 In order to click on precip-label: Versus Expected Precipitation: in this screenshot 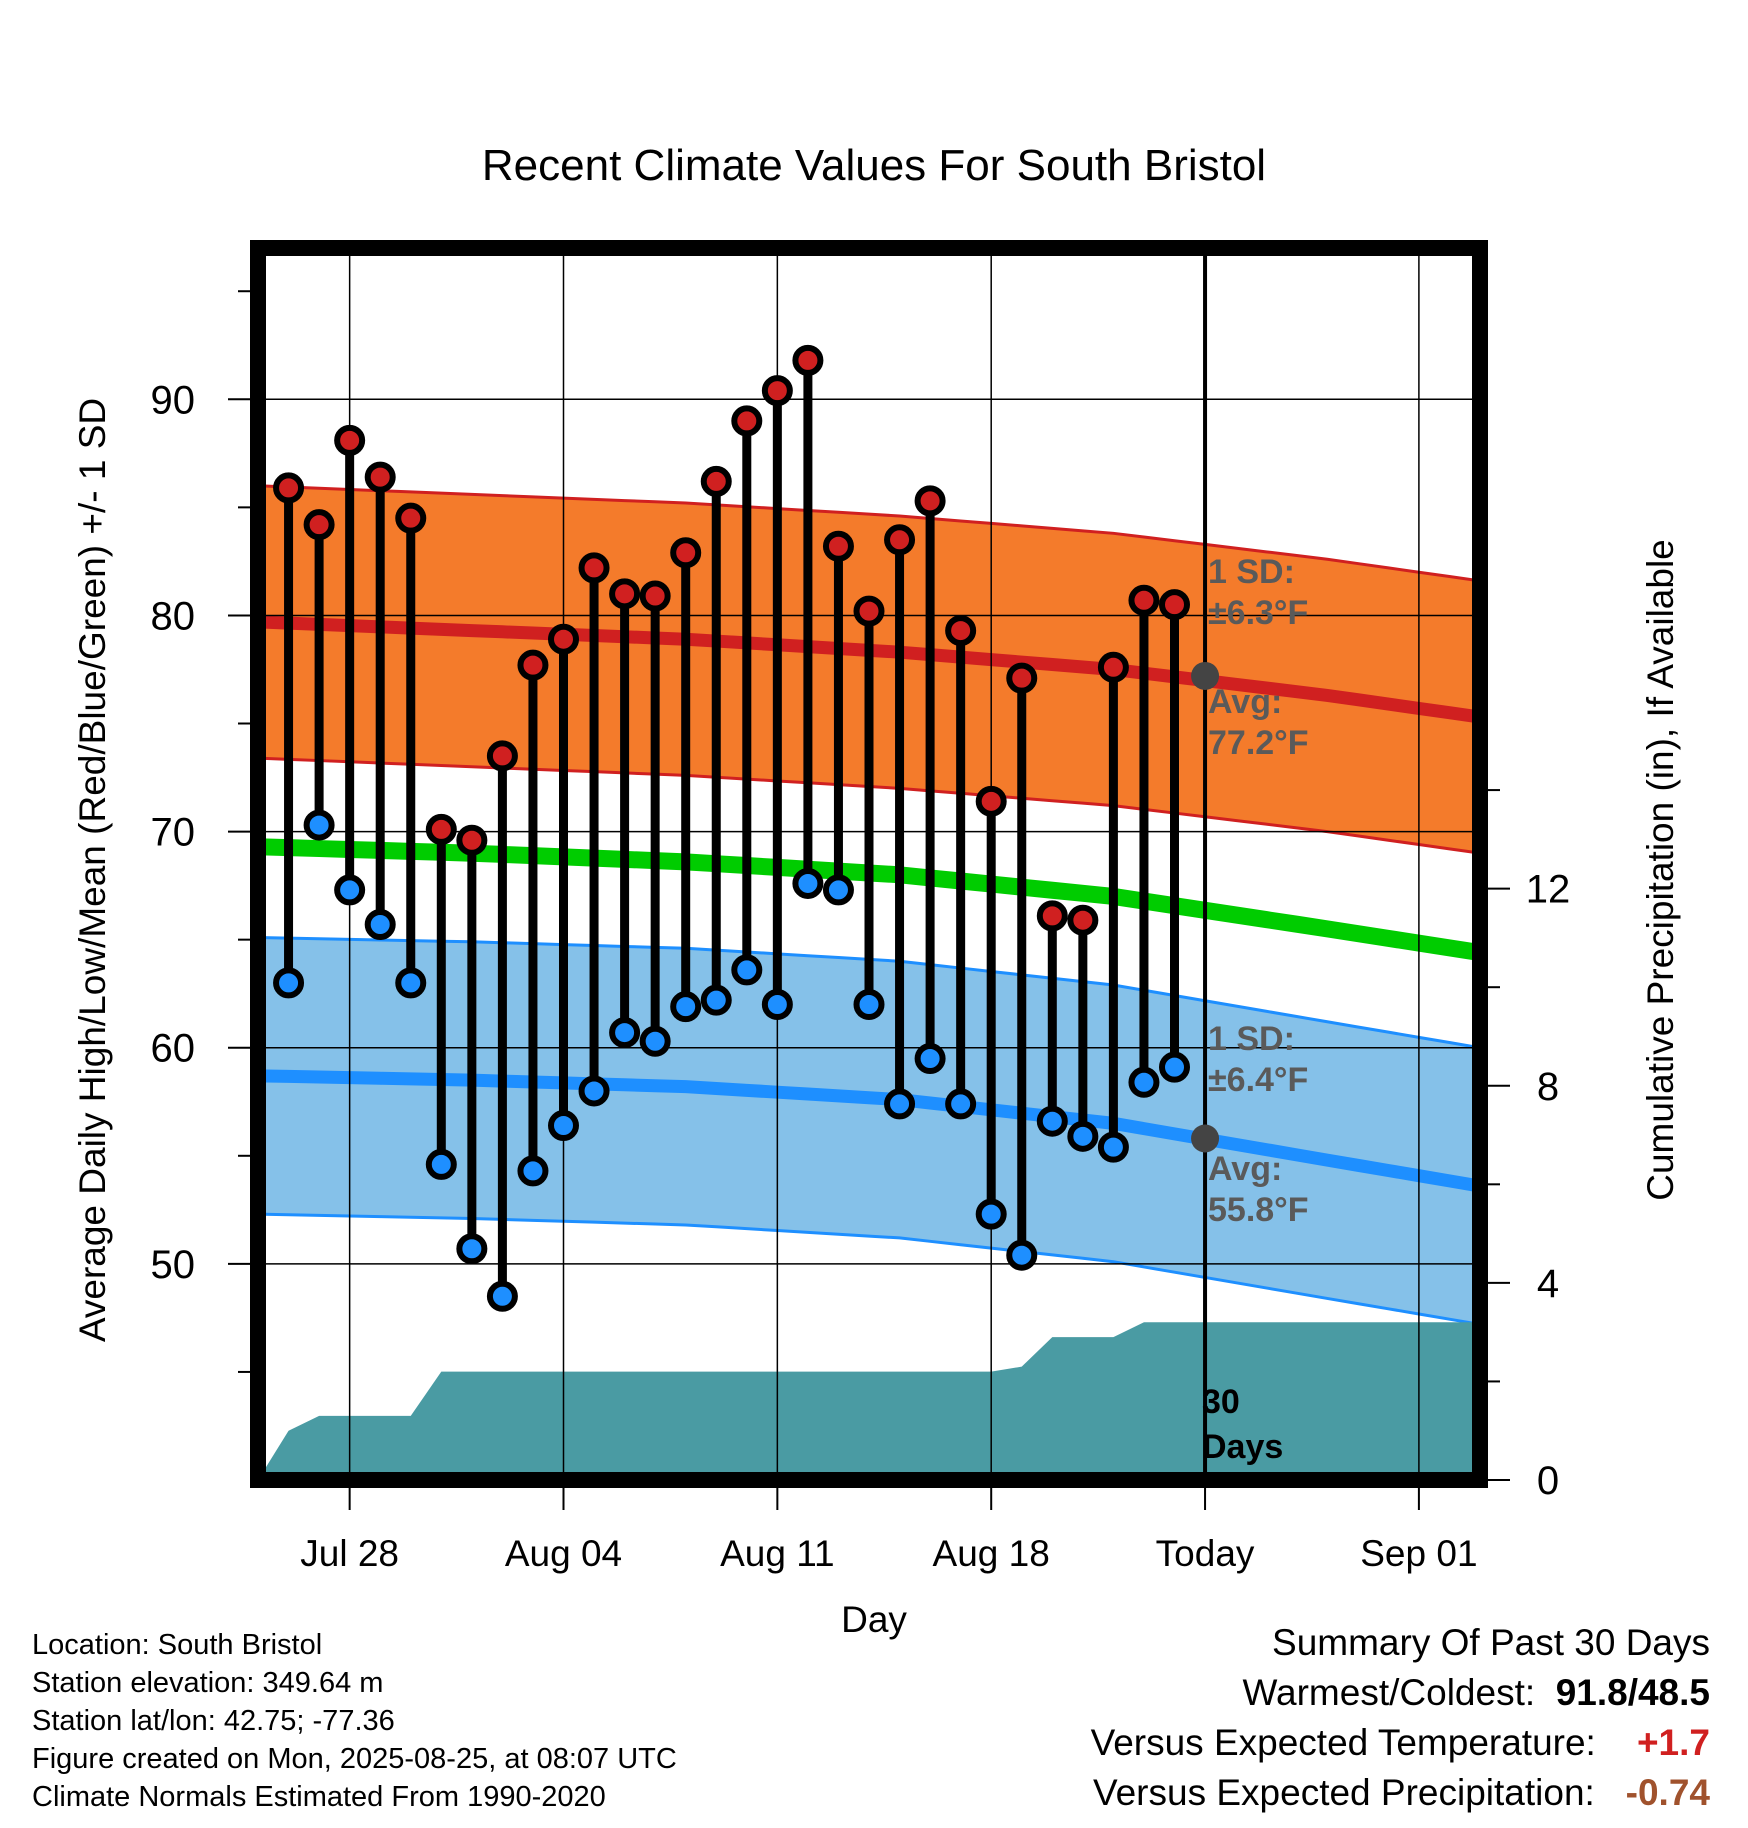, I will do `click(1343, 1792)`.